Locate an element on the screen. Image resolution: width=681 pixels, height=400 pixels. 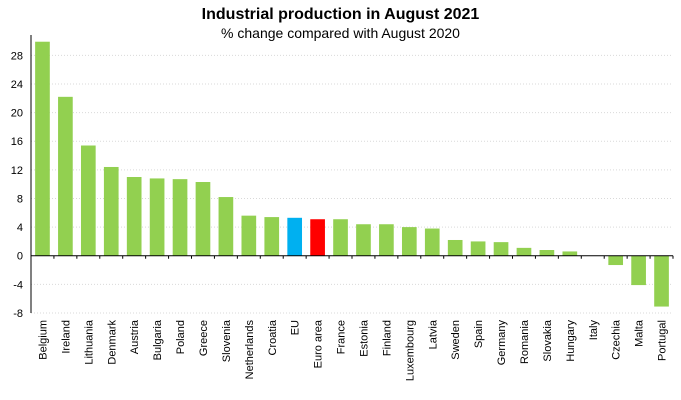
category-label: Bulgaria is located at coordinates (158, 339).